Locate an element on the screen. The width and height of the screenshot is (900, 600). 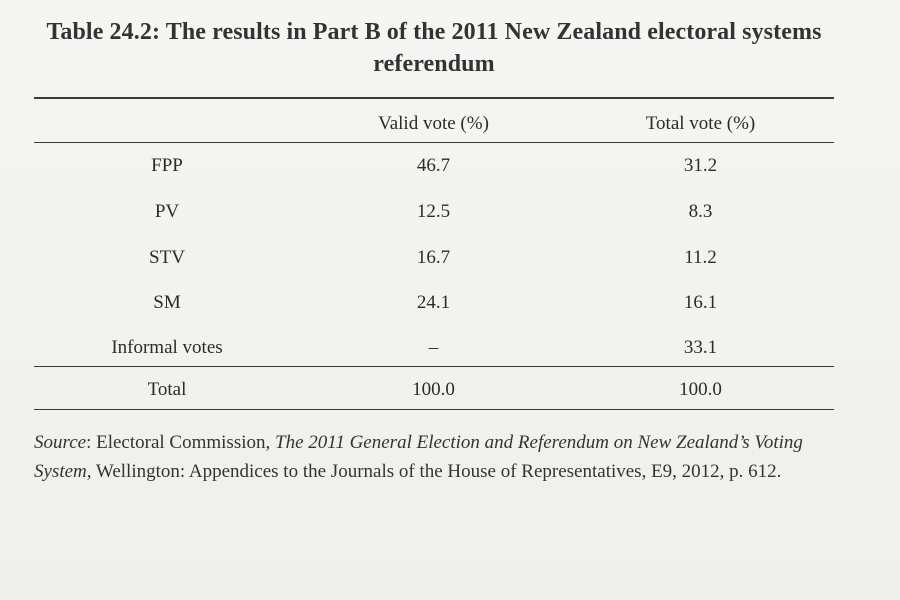
table-row: PV 12.5 8.3 is located at coordinates (434, 212).